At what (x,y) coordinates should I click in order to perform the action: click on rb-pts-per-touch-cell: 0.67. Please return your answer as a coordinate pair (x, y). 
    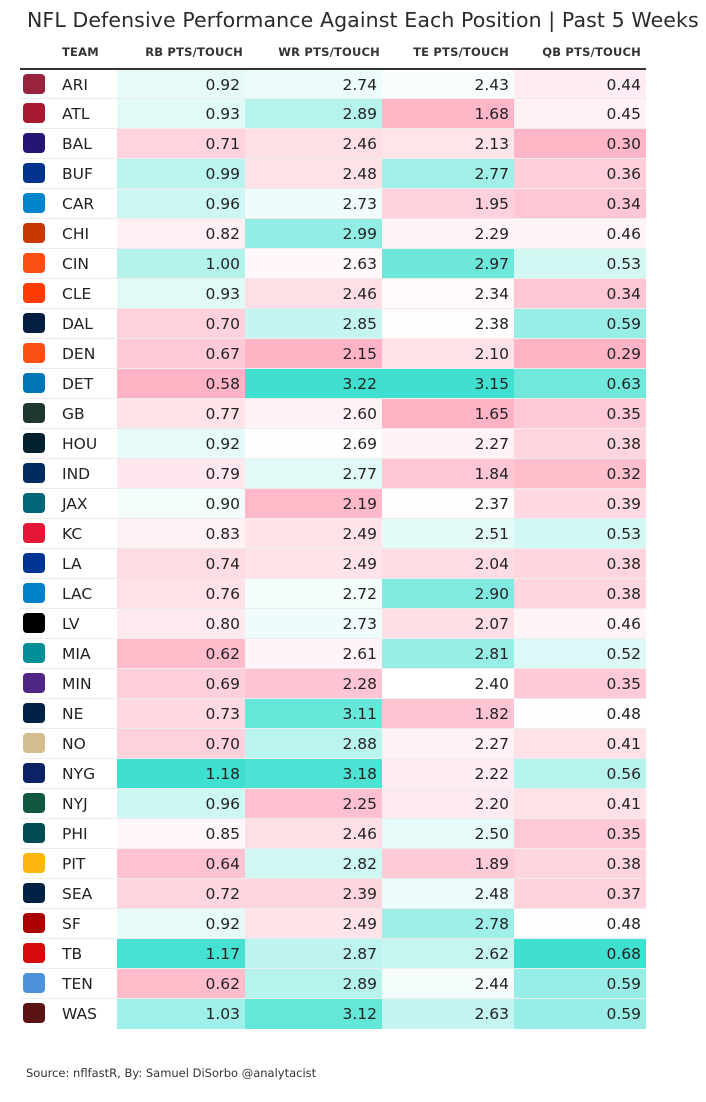
    Looking at the image, I should click on (181, 354).